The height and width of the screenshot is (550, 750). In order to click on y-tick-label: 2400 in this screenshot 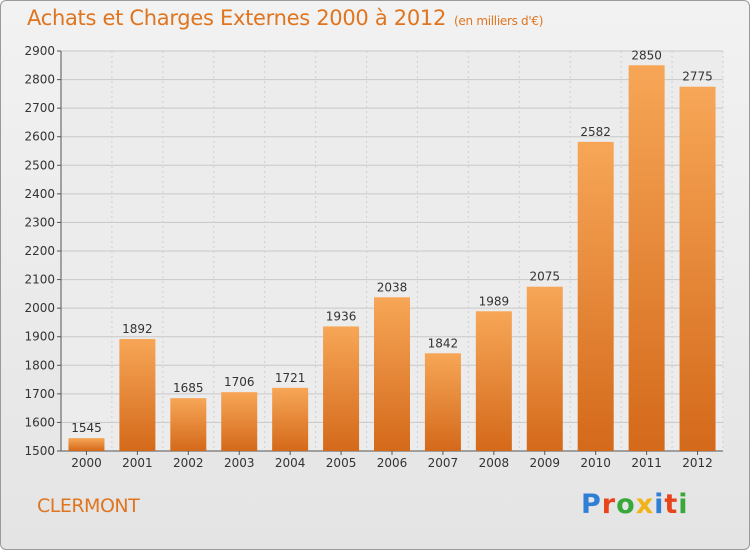, I will do `click(39, 194)`.